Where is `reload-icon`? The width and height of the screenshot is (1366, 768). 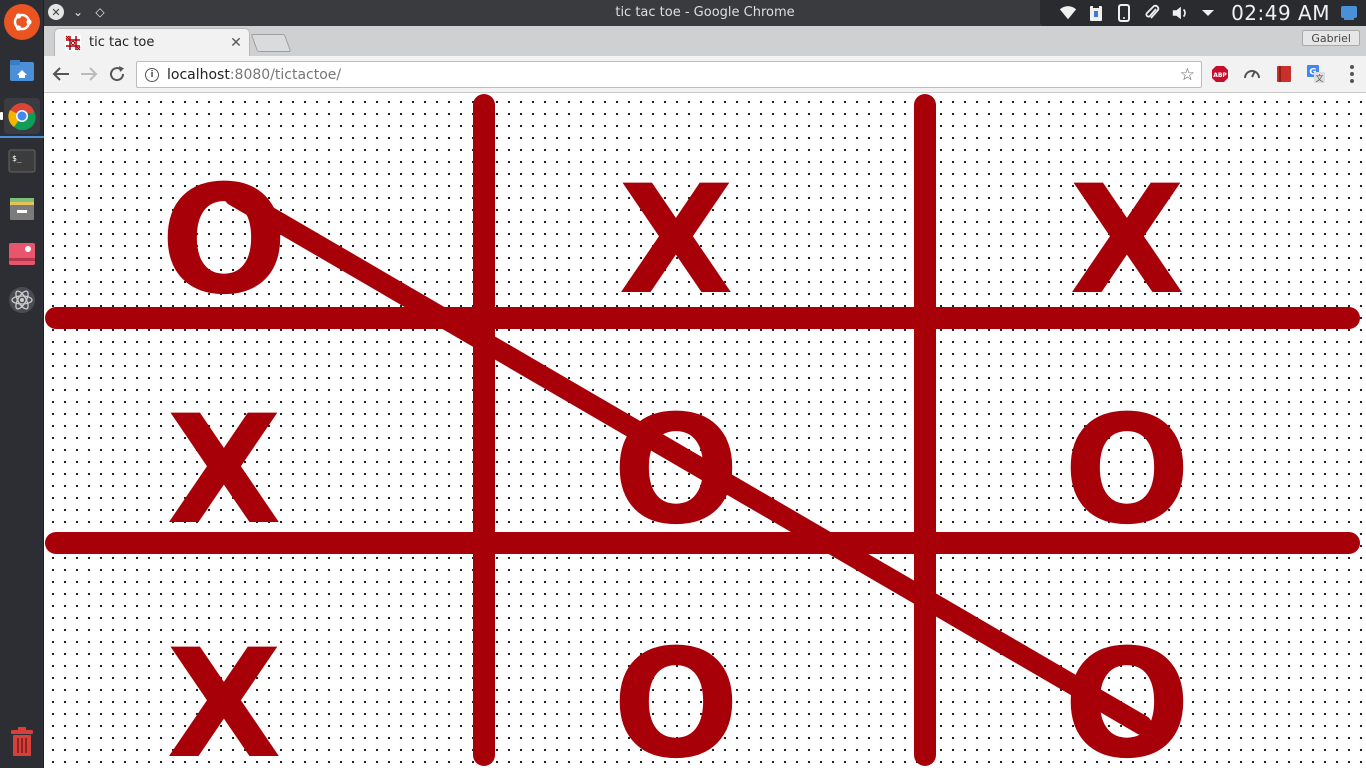
reload-icon is located at coordinates (117, 74).